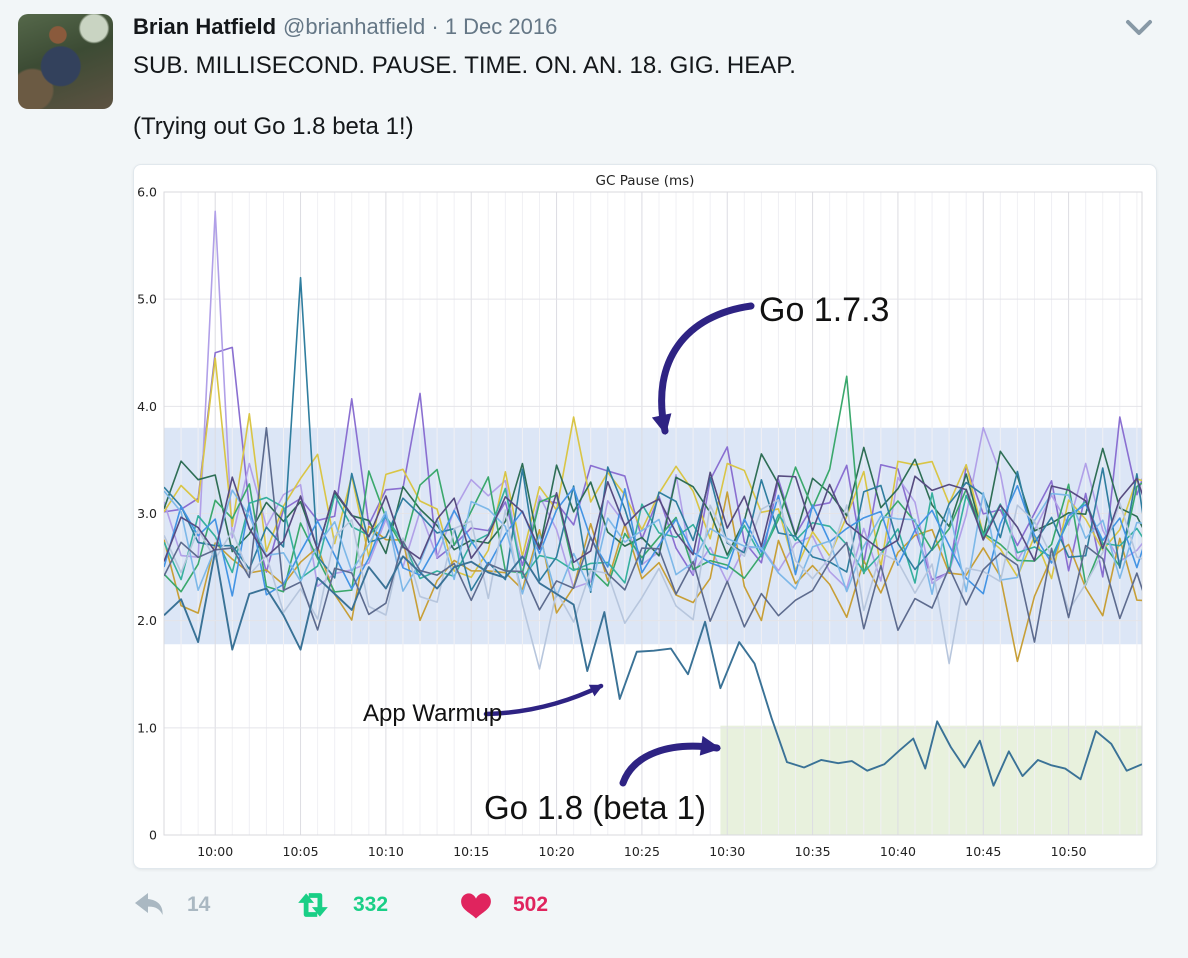  Describe the element at coordinates (153, 835) in the screenshot. I see `y-tick-label: 0` at that location.